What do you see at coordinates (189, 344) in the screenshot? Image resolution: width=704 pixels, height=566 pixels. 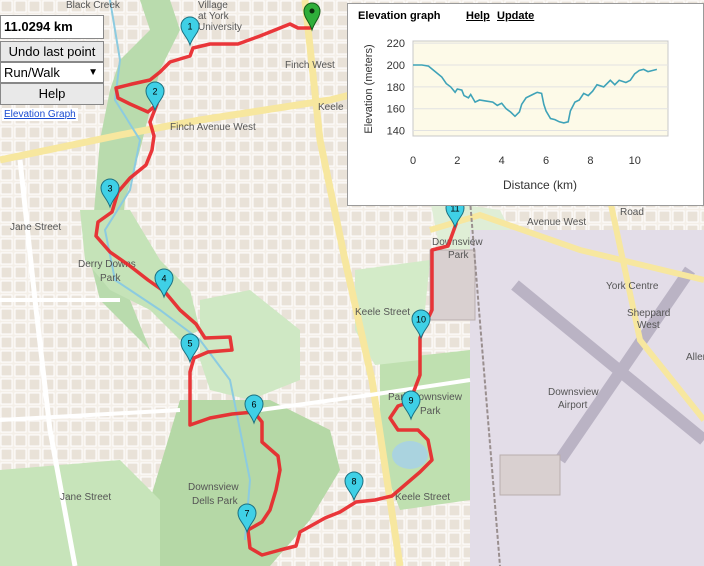 I see `route-marker-label: 5` at bounding box center [189, 344].